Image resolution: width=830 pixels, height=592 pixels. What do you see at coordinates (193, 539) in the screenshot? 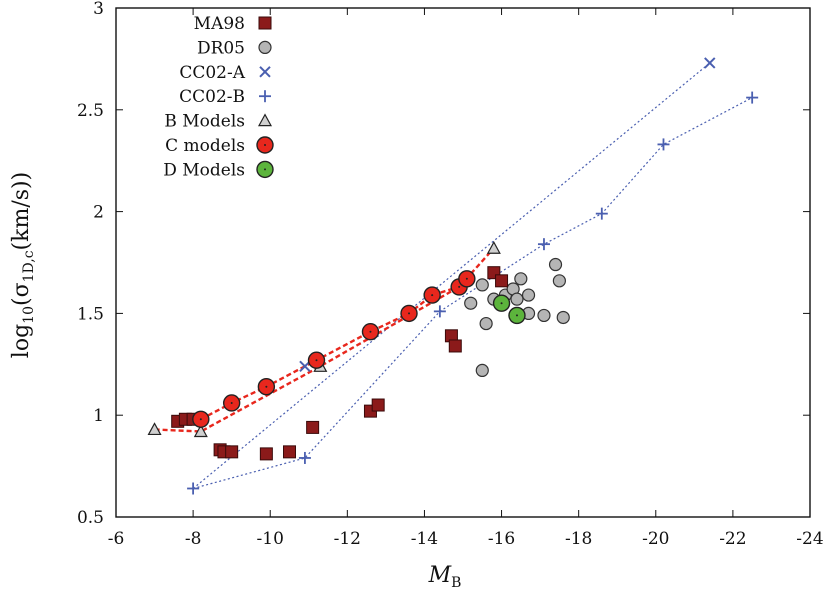
I see `x-tick-label: -8` at bounding box center [193, 539].